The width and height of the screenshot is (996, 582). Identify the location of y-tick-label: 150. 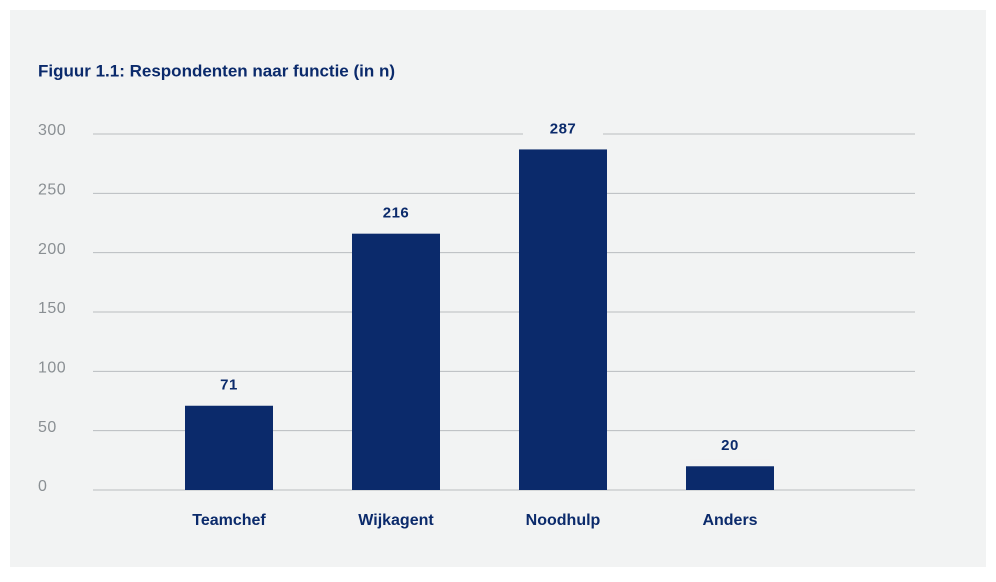
(52, 308).